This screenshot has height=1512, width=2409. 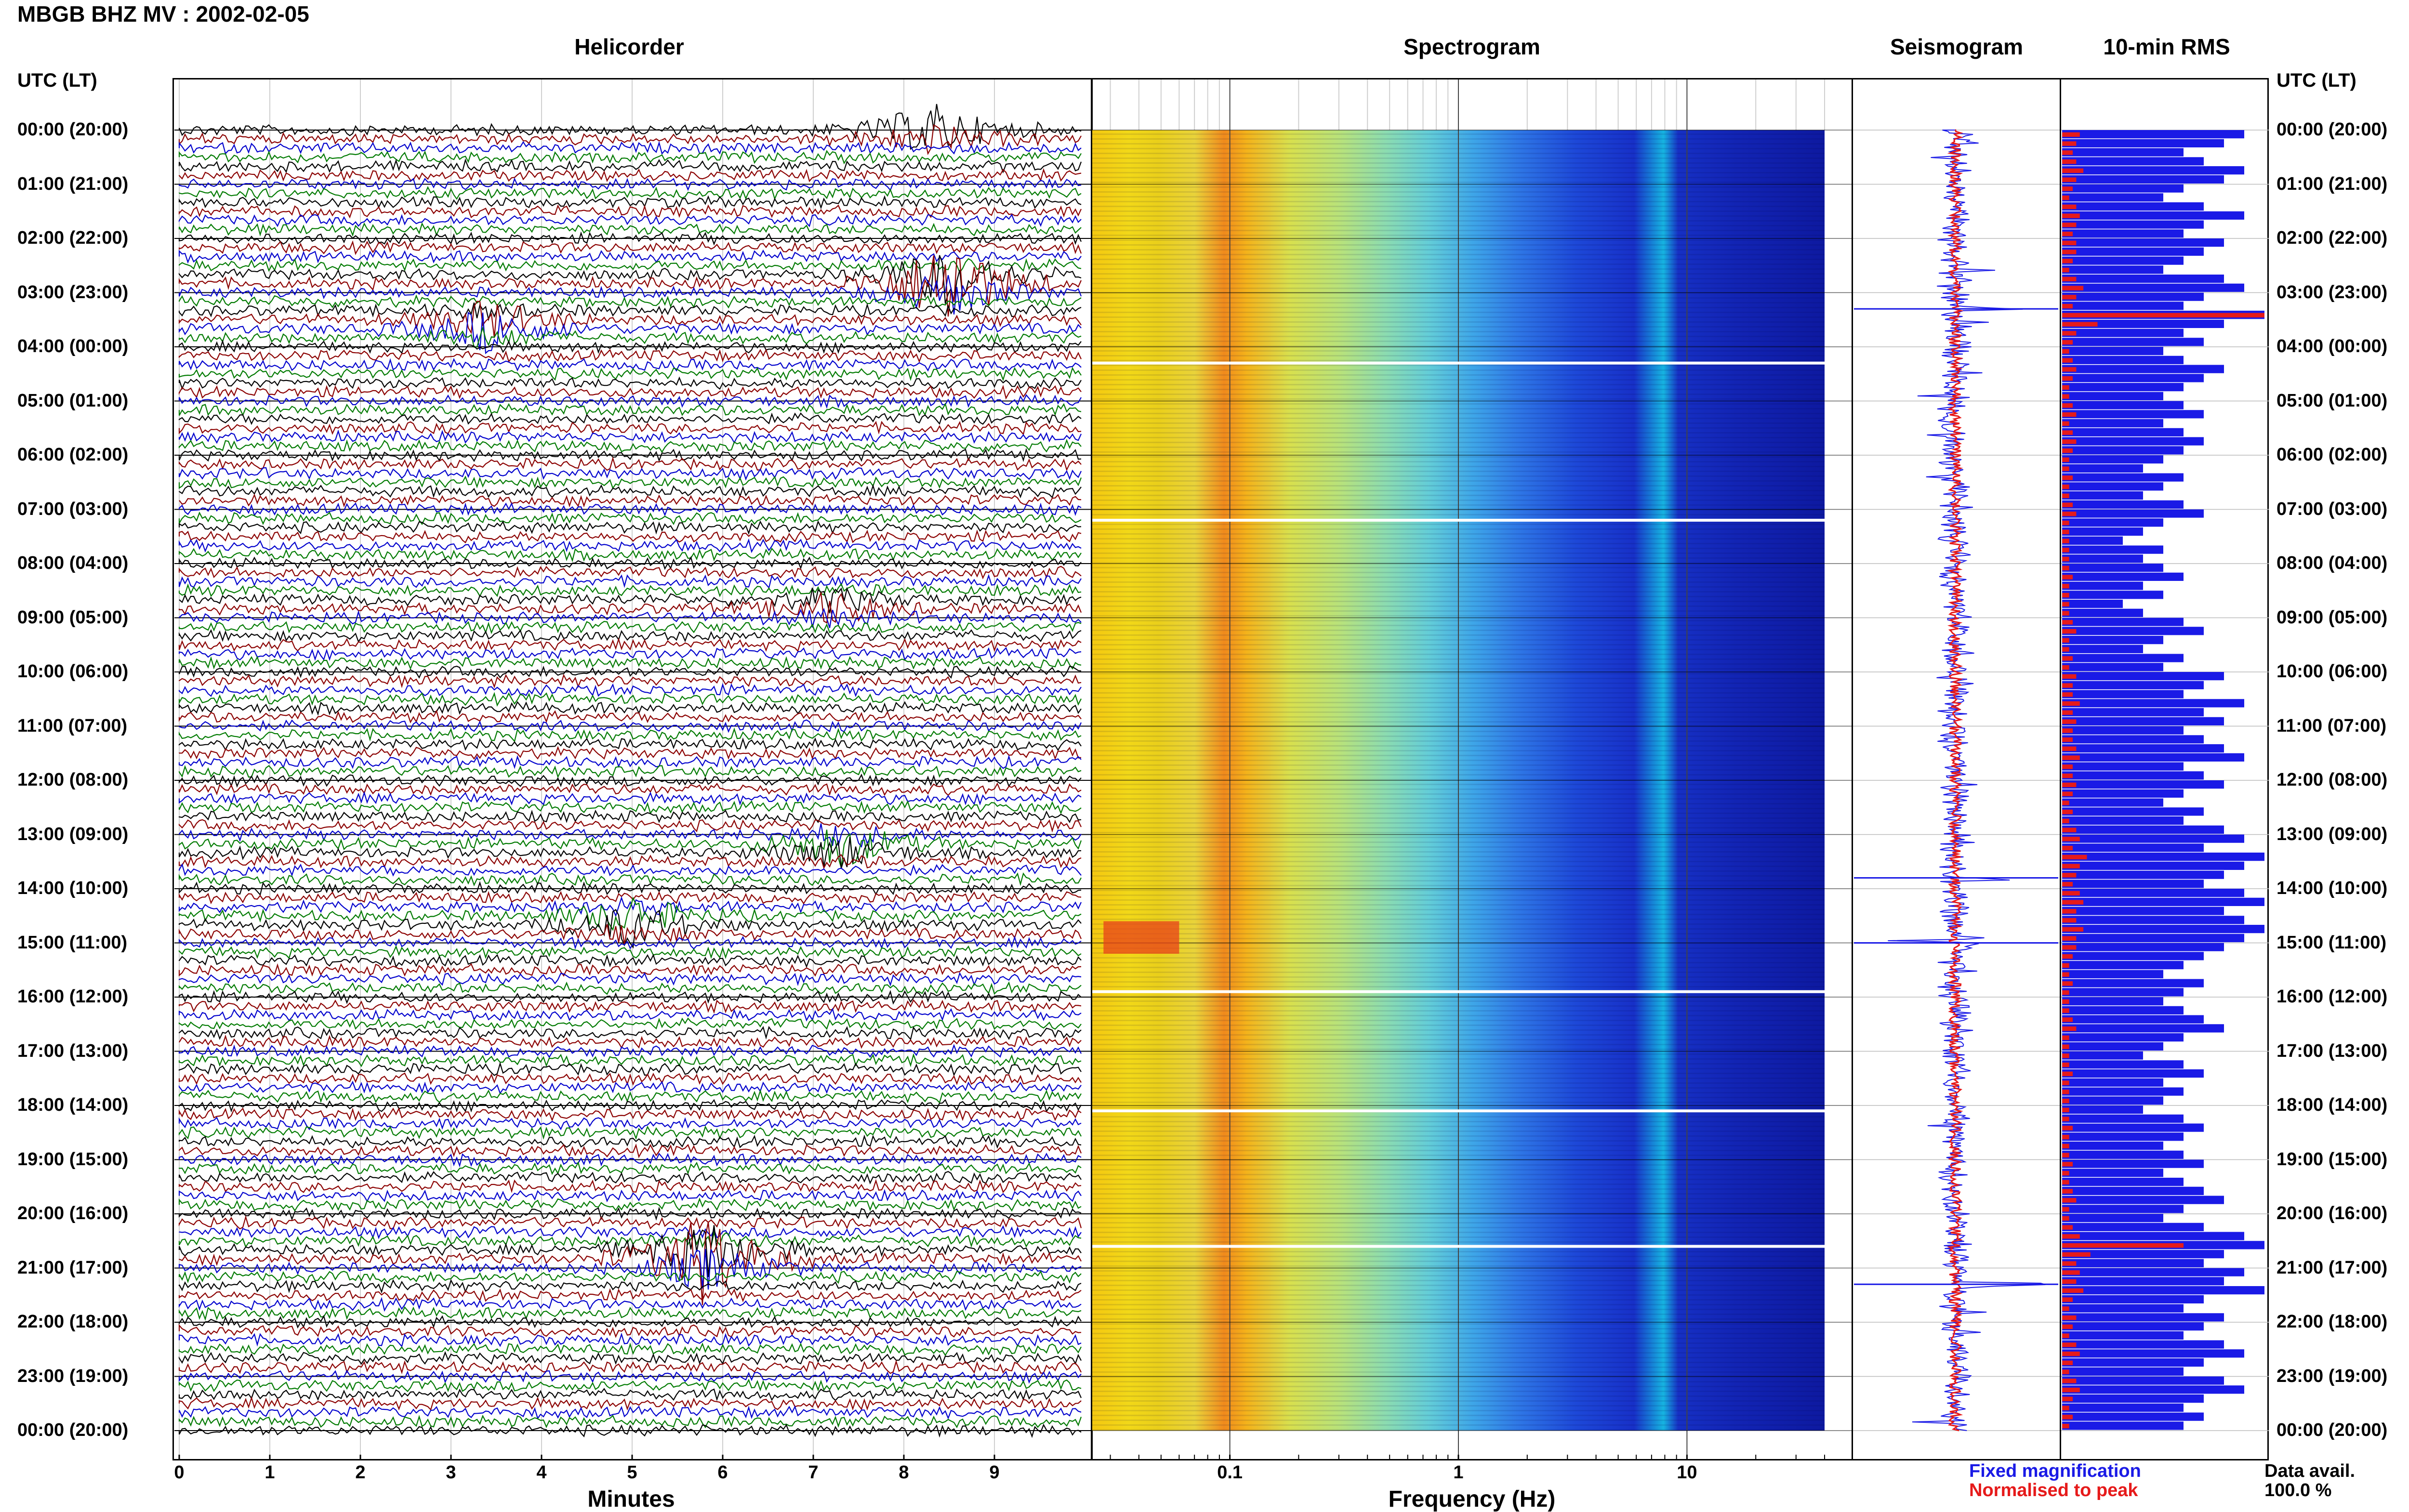 What do you see at coordinates (72, 942) in the screenshot?
I see `hour-label-left: 15:00 (11:00)` at bounding box center [72, 942].